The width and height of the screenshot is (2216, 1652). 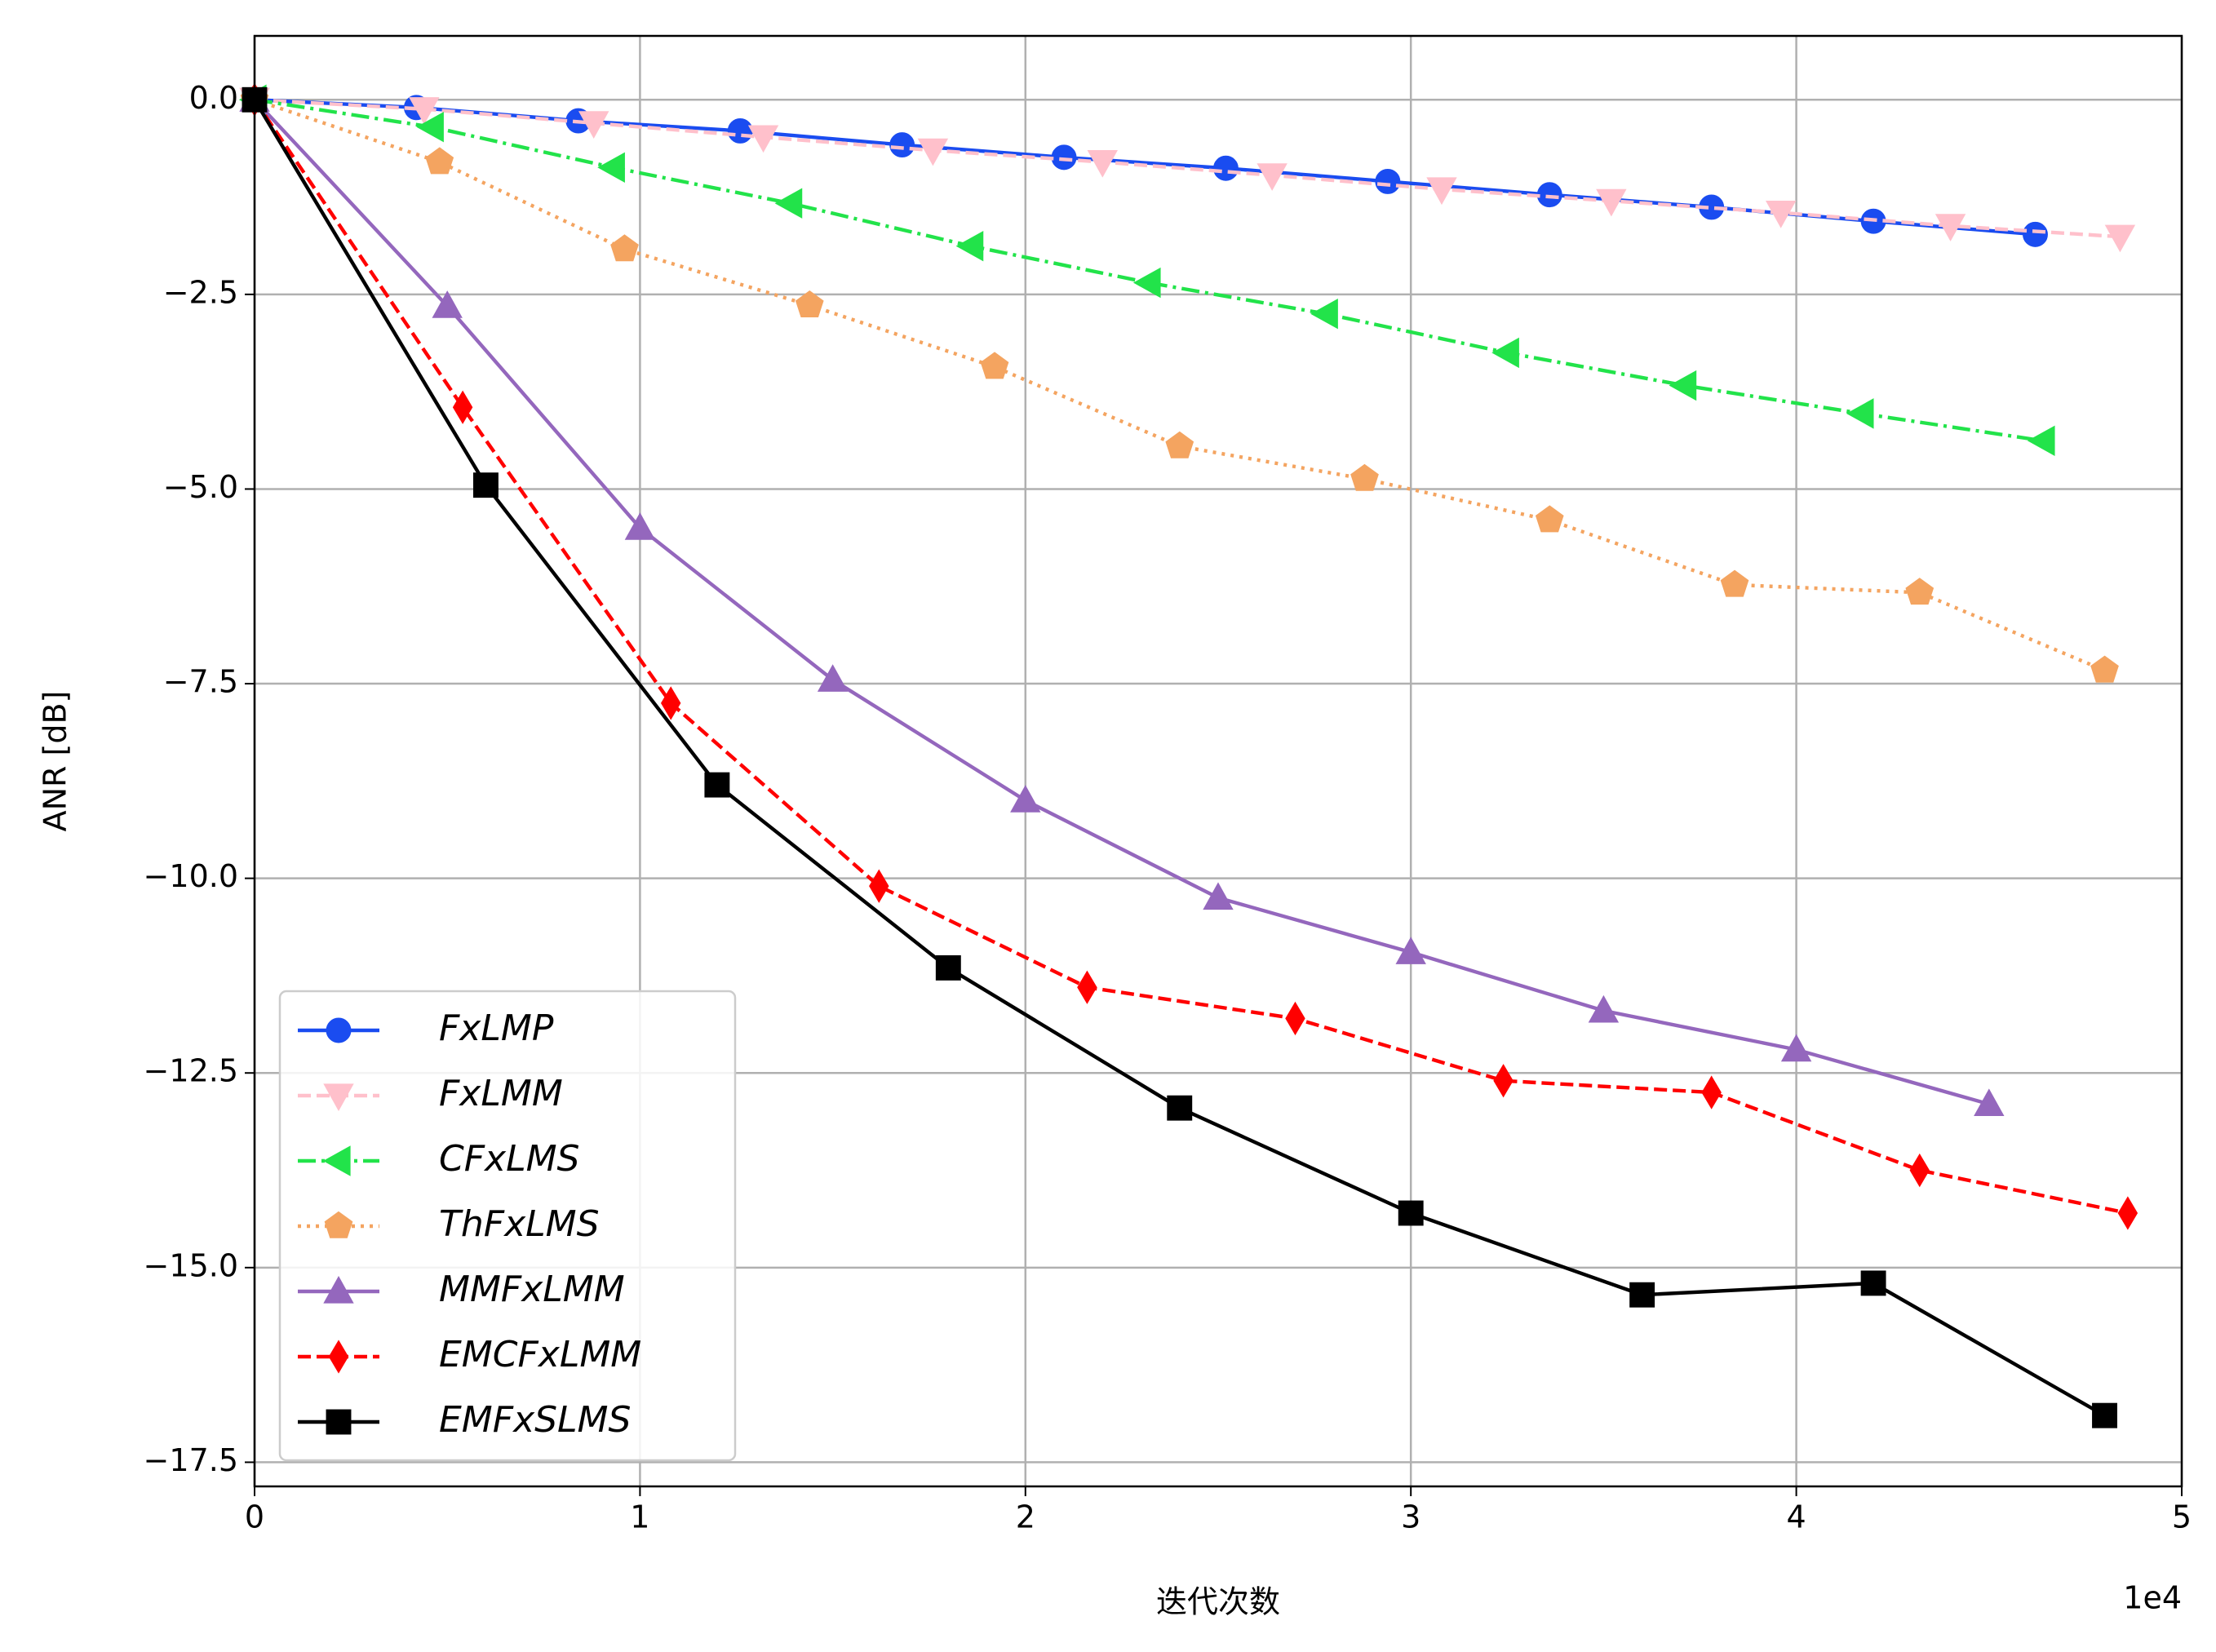 I want to click on legend-label: EMCFxLMM, so click(x=540, y=1354).